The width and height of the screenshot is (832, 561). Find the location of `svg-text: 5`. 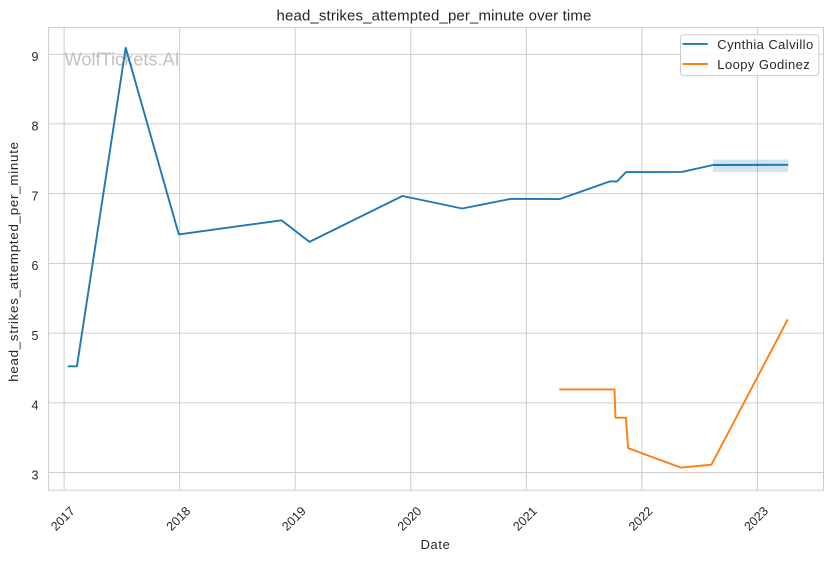

svg-text: 5 is located at coordinates (35, 336).